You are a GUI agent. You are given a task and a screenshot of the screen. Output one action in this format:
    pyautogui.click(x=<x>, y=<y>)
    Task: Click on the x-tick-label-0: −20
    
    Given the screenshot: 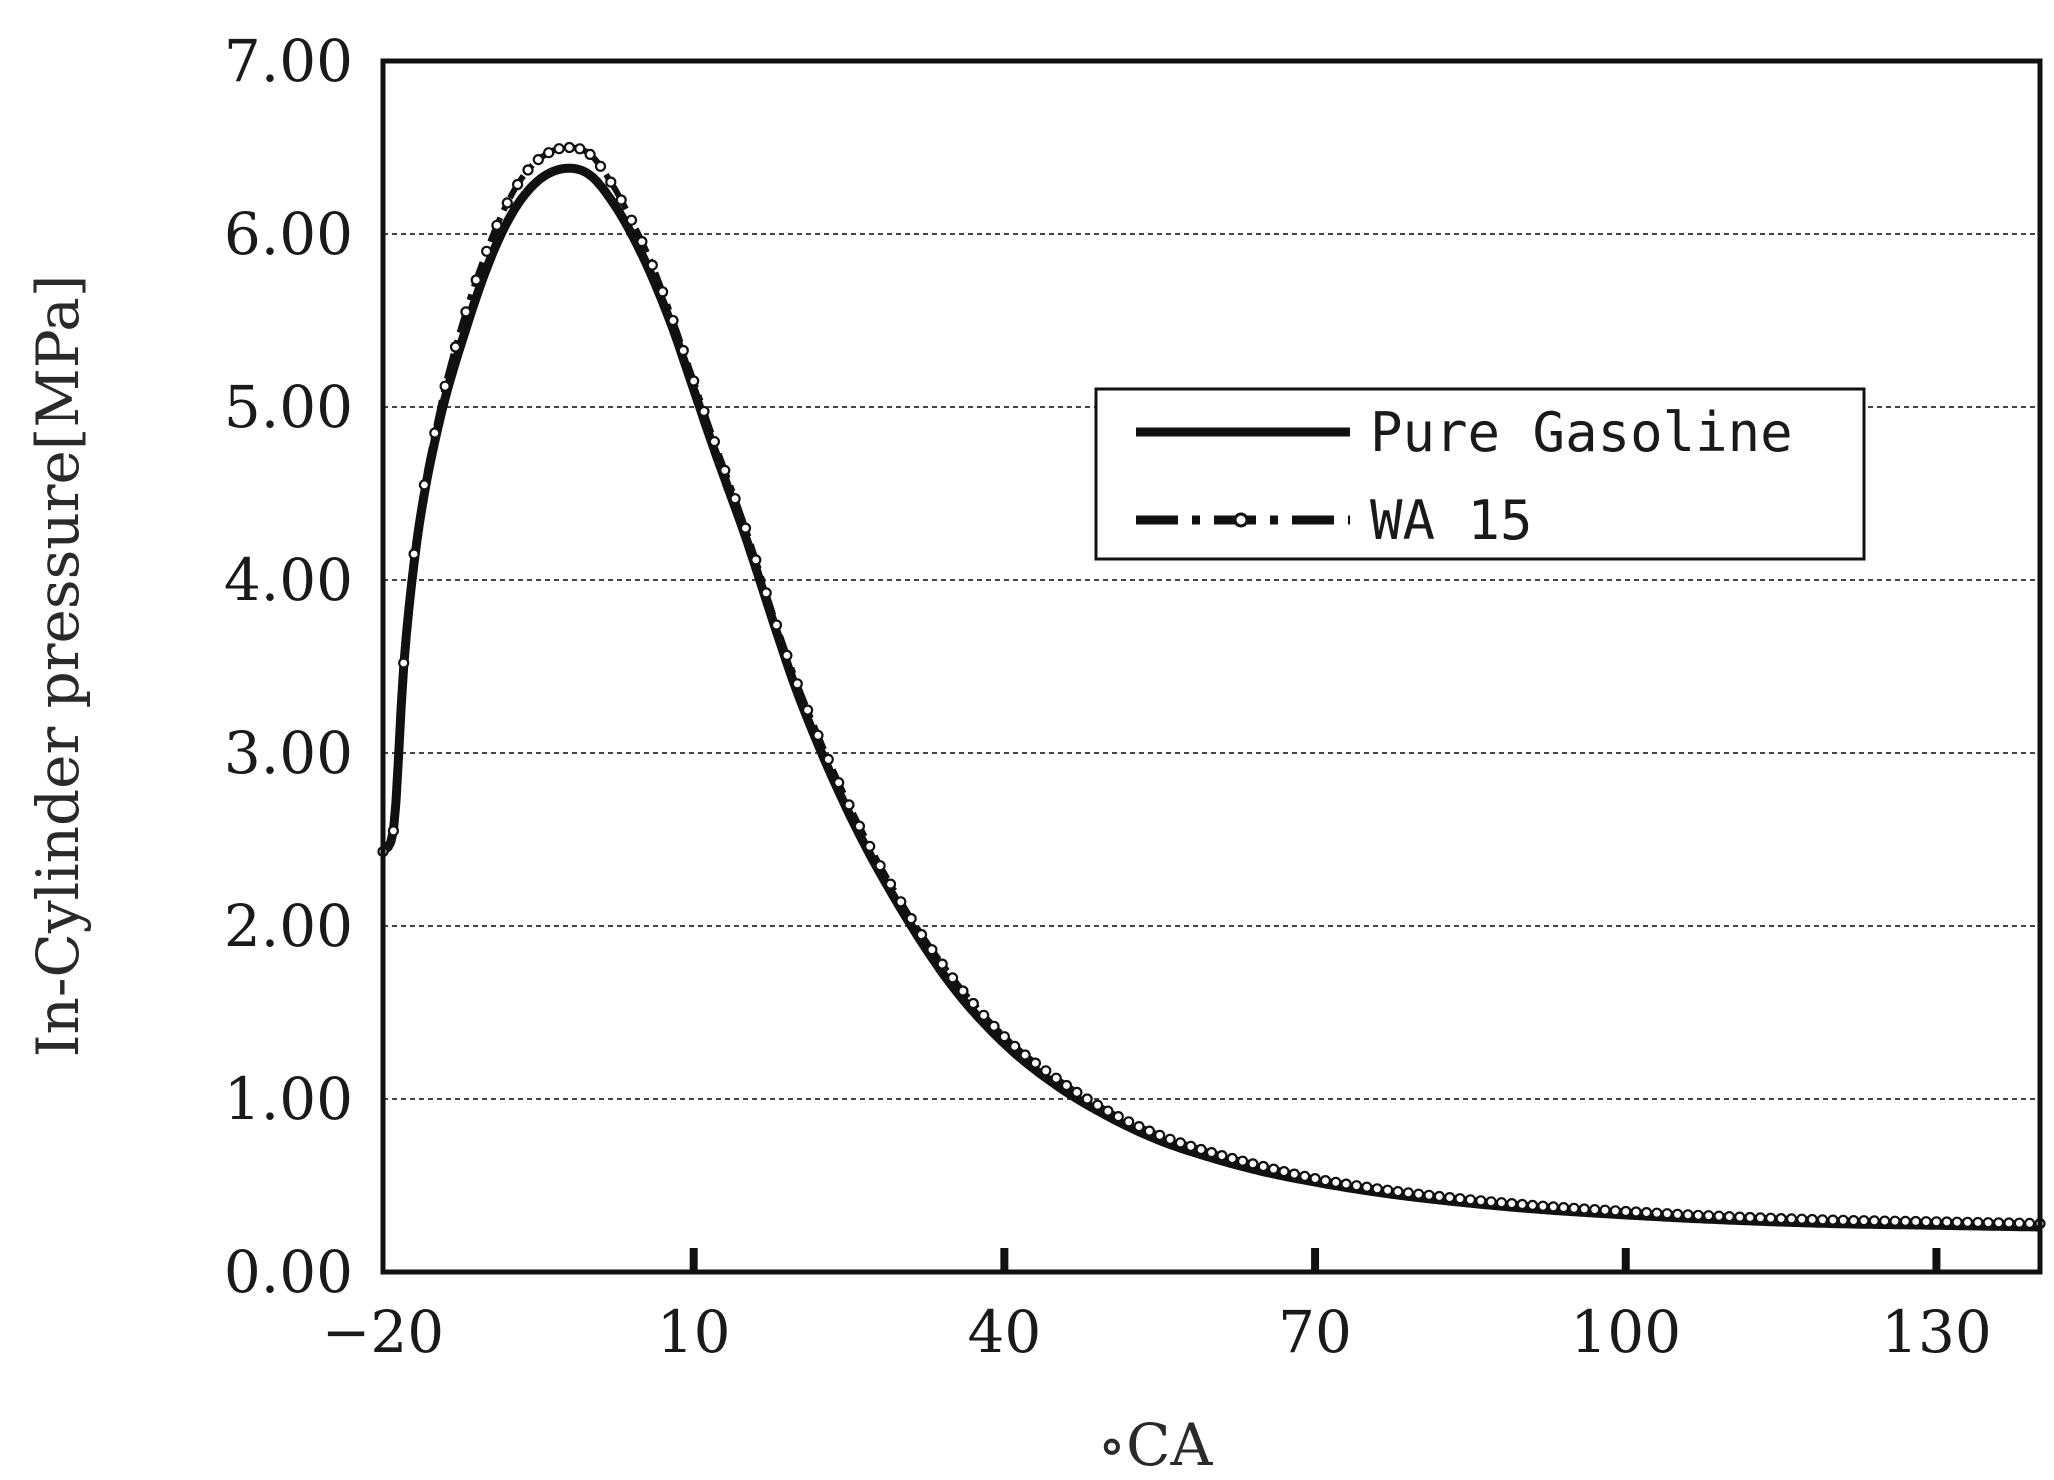 What is the action you would take?
    pyautogui.click(x=383, y=1332)
    